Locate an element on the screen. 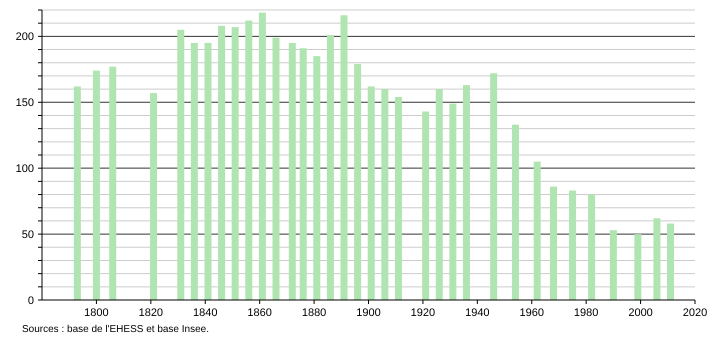 This screenshot has height=340, width=710. x-tick-label: 1960 is located at coordinates (532, 313).